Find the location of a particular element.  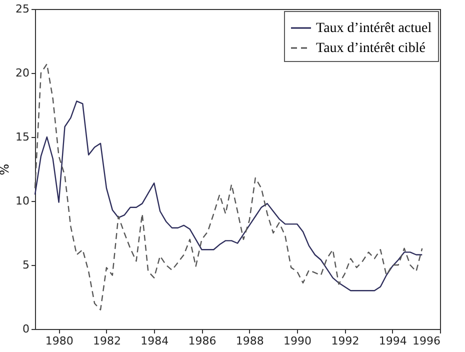

y-axis-title: % is located at coordinates (6, 170).